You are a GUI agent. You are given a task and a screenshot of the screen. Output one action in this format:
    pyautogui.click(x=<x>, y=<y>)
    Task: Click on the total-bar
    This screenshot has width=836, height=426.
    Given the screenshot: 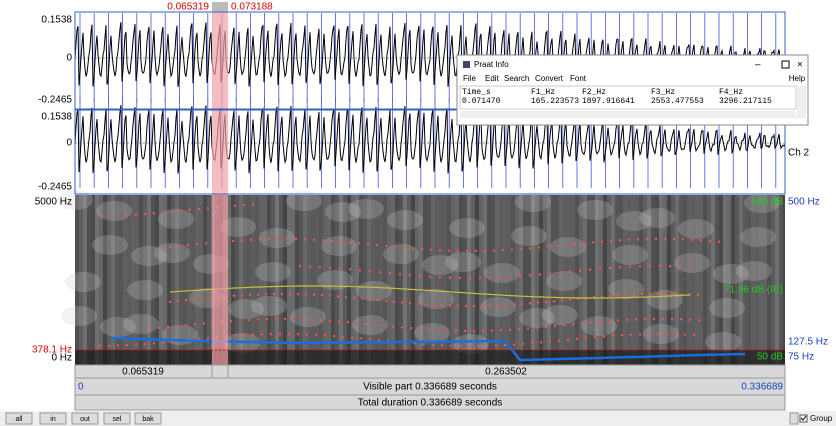 What is the action you would take?
    pyautogui.click(x=430, y=402)
    